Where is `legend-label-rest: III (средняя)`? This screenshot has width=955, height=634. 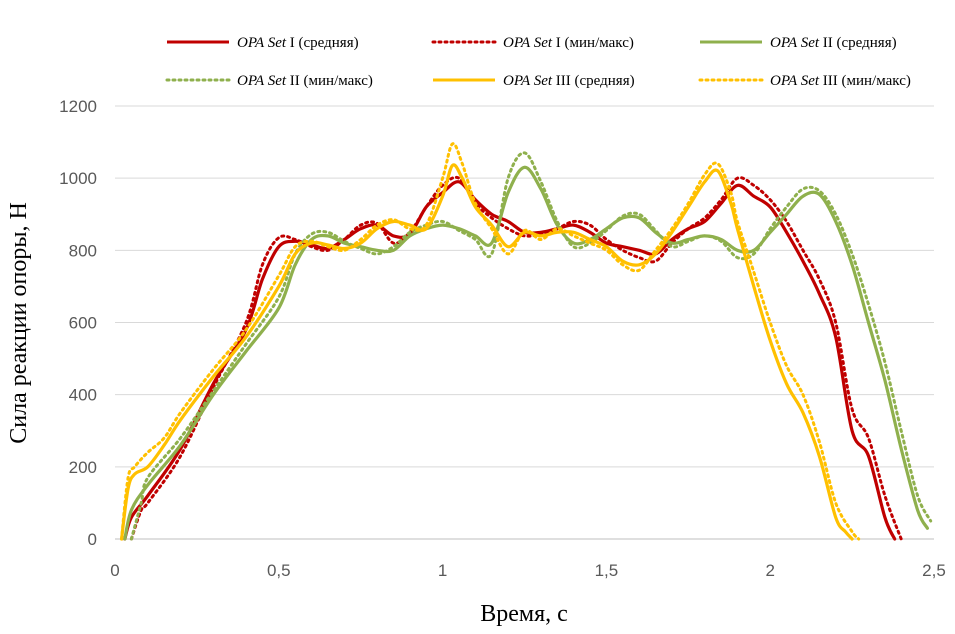
legend-label-rest: III (средняя) is located at coordinates (593, 81).